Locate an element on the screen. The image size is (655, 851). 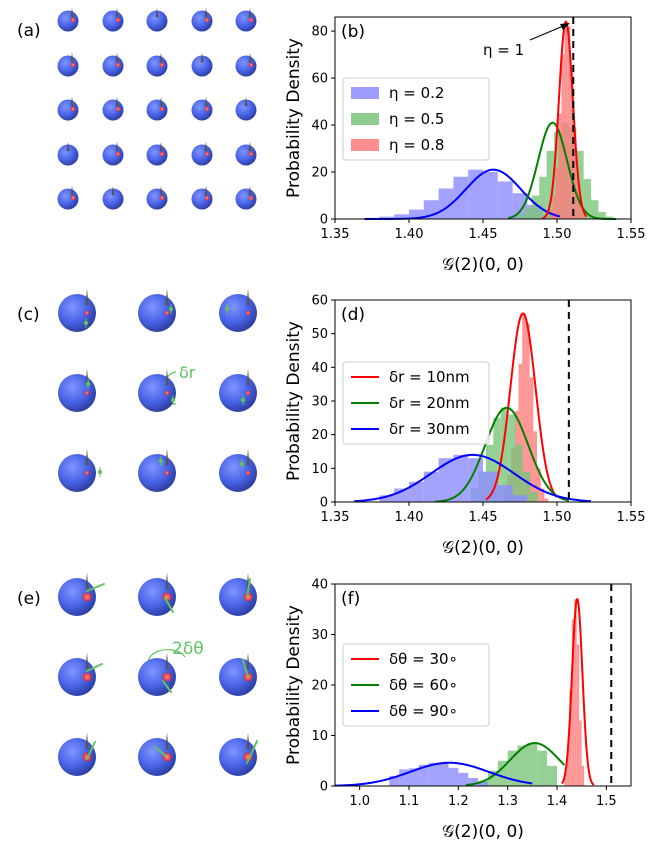
chart-f-xlabel: 𝒢(2)(0, 0) is located at coordinates (483, 832).